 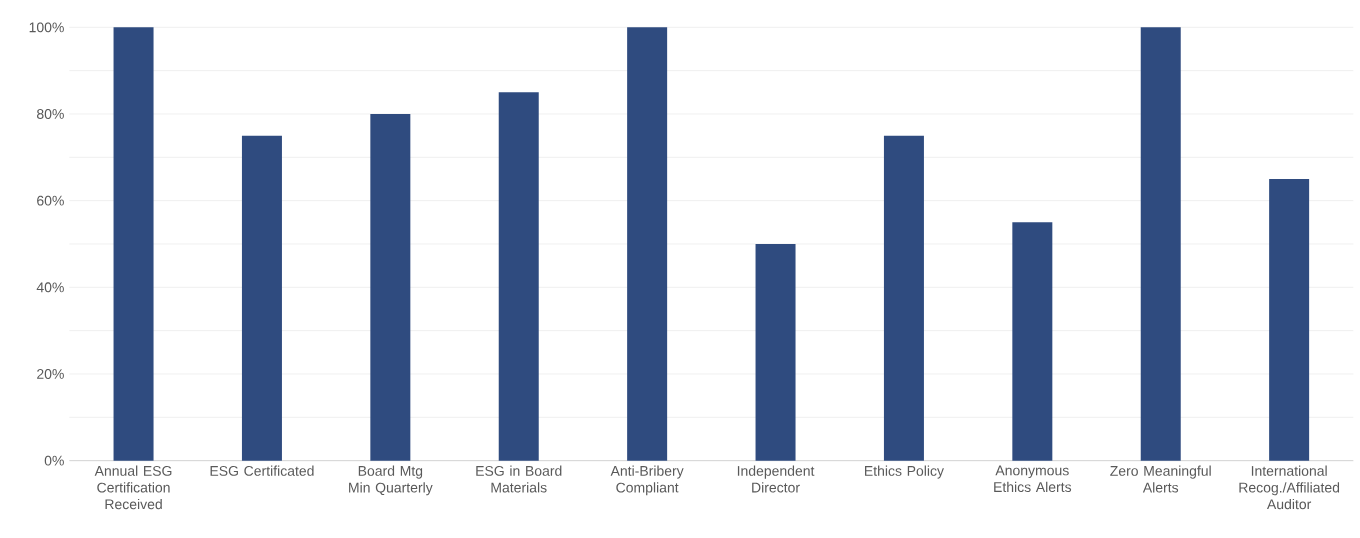 I want to click on y-tick-label: 0%, so click(x=54, y=460).